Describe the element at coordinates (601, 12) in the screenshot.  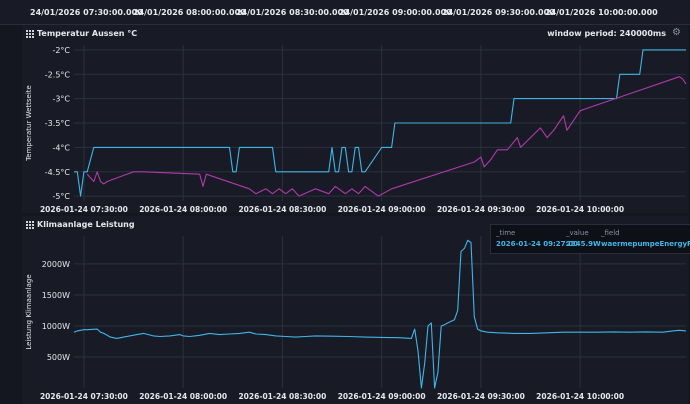
I see `top-axis-tick: 24/01/2026 10:00:00.000` at that location.